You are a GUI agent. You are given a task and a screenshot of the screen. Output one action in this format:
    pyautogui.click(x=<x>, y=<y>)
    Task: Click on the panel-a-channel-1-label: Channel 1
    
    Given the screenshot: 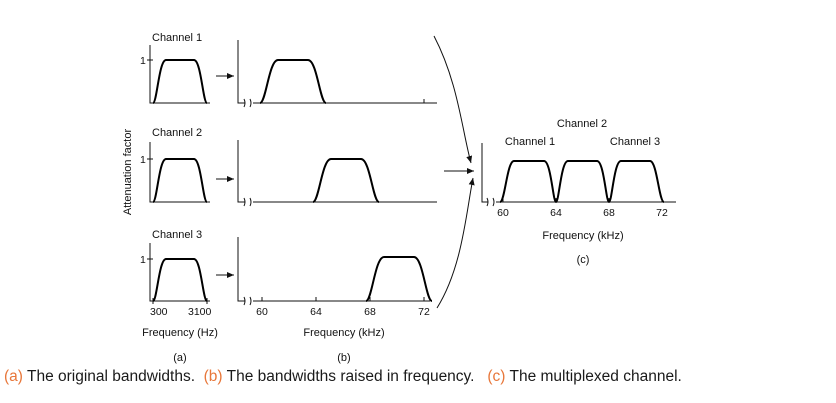 What is the action you would take?
    pyautogui.click(x=177, y=38)
    